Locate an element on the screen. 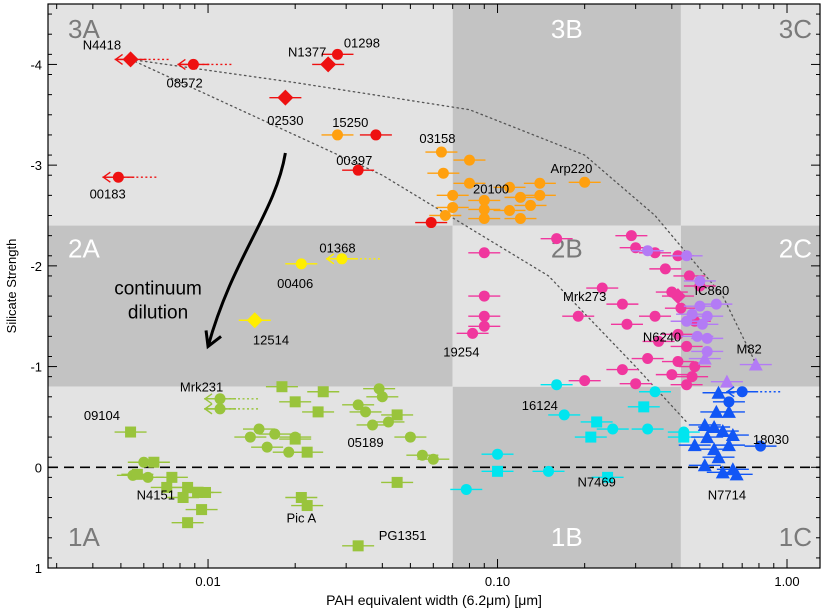  source-label: 18030 is located at coordinates (771, 439).